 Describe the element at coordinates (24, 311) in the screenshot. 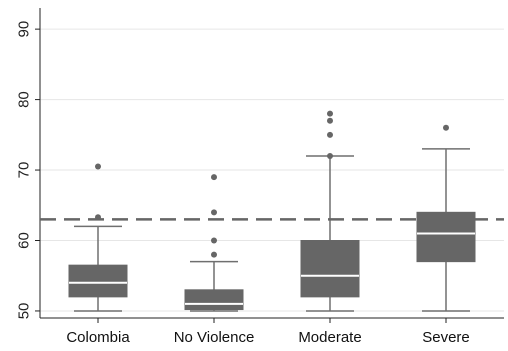

I see `y-tick-label: 50` at that location.